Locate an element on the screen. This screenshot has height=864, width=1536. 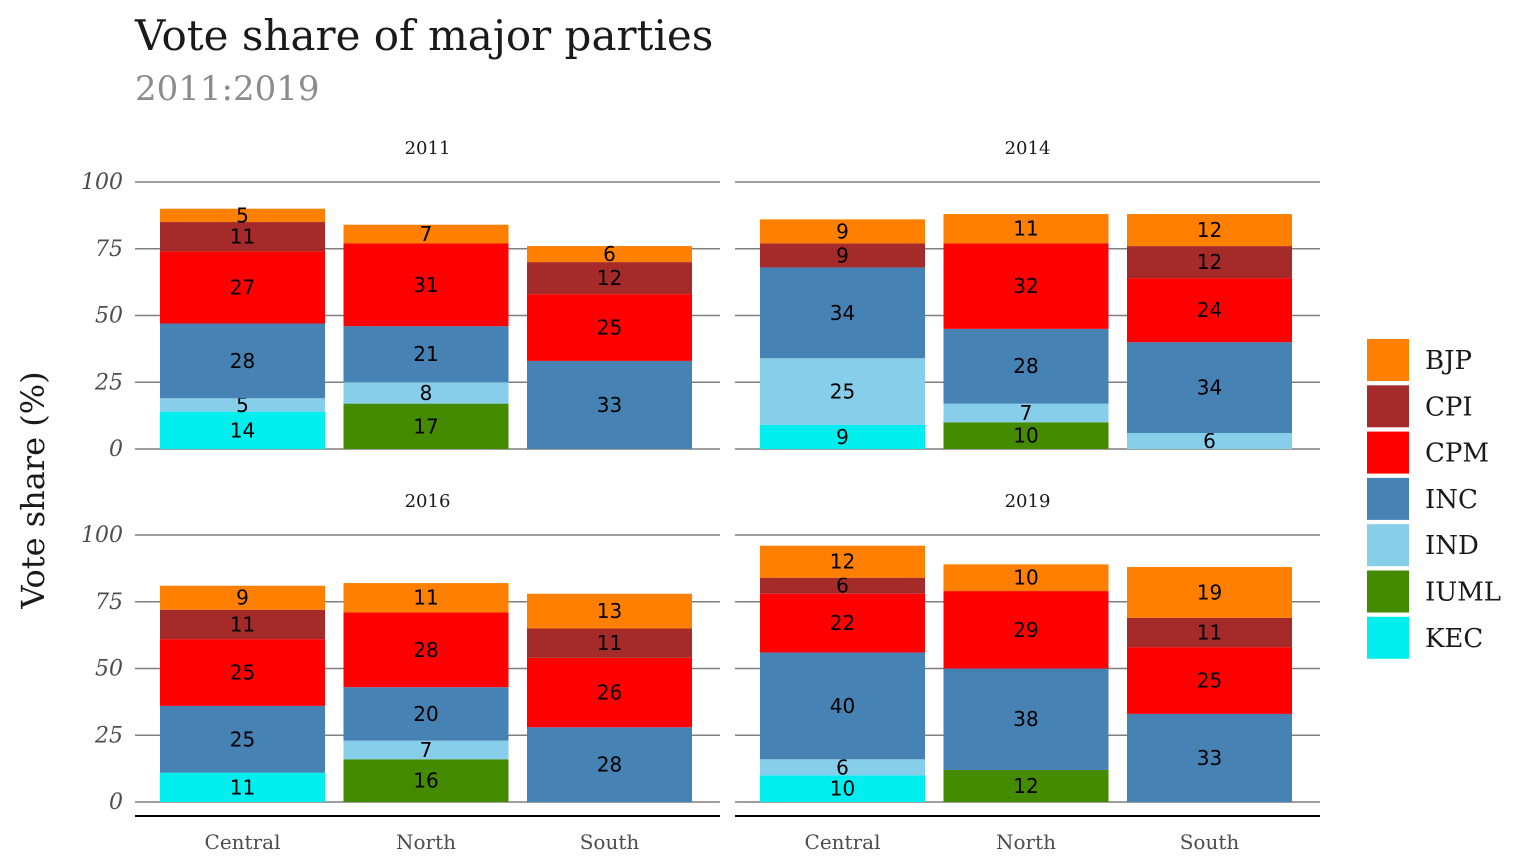
y-tick-label: 100 is located at coordinates (102, 535).